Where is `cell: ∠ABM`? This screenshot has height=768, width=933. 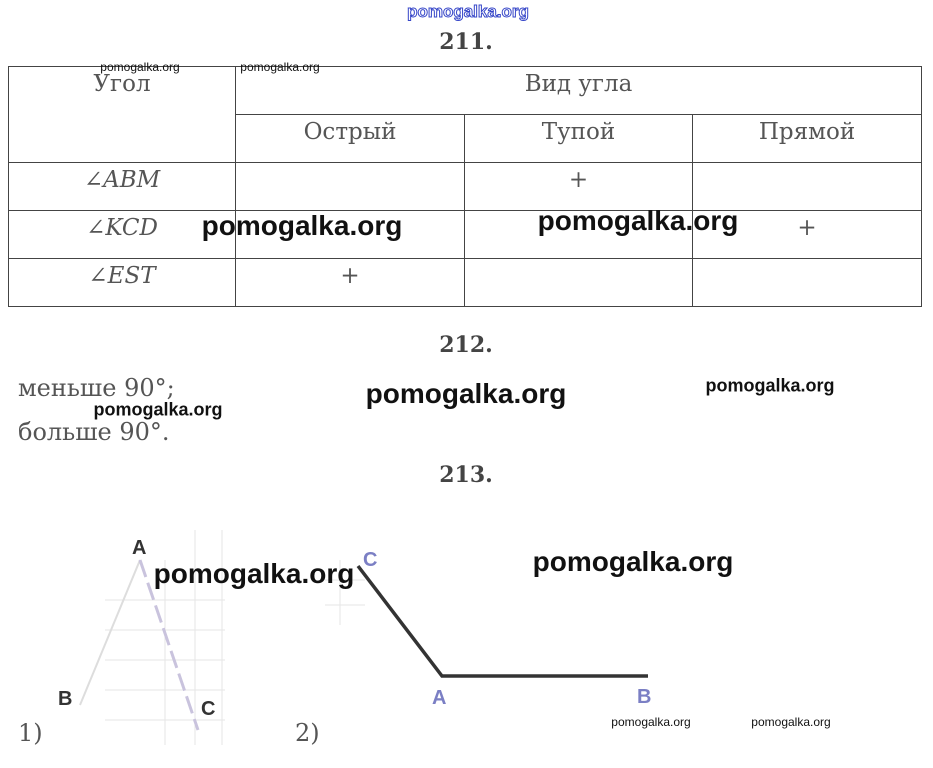 cell: ∠ABM is located at coordinates (122, 186).